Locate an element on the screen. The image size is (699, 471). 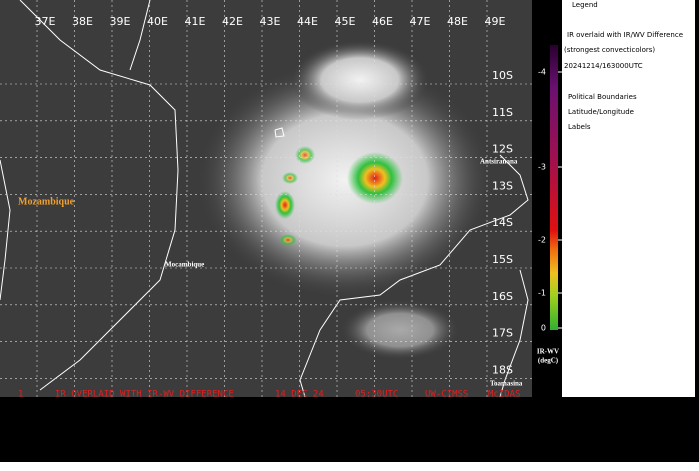
place-label: Toamasina is located at coordinates (506, 384).